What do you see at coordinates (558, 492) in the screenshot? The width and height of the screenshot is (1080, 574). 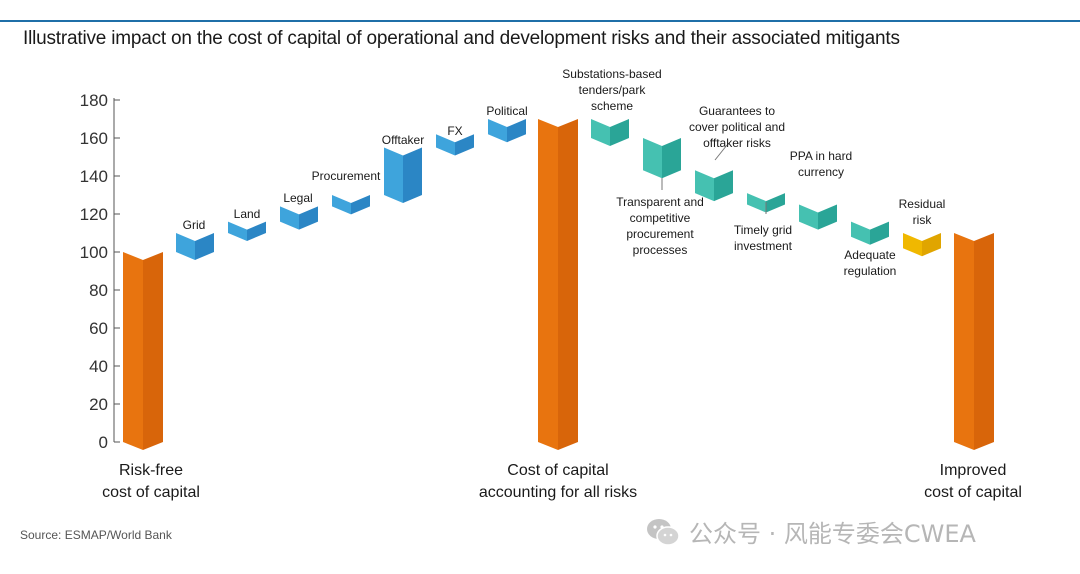 I see `bar-label-line: accounting for all risks` at bounding box center [558, 492].